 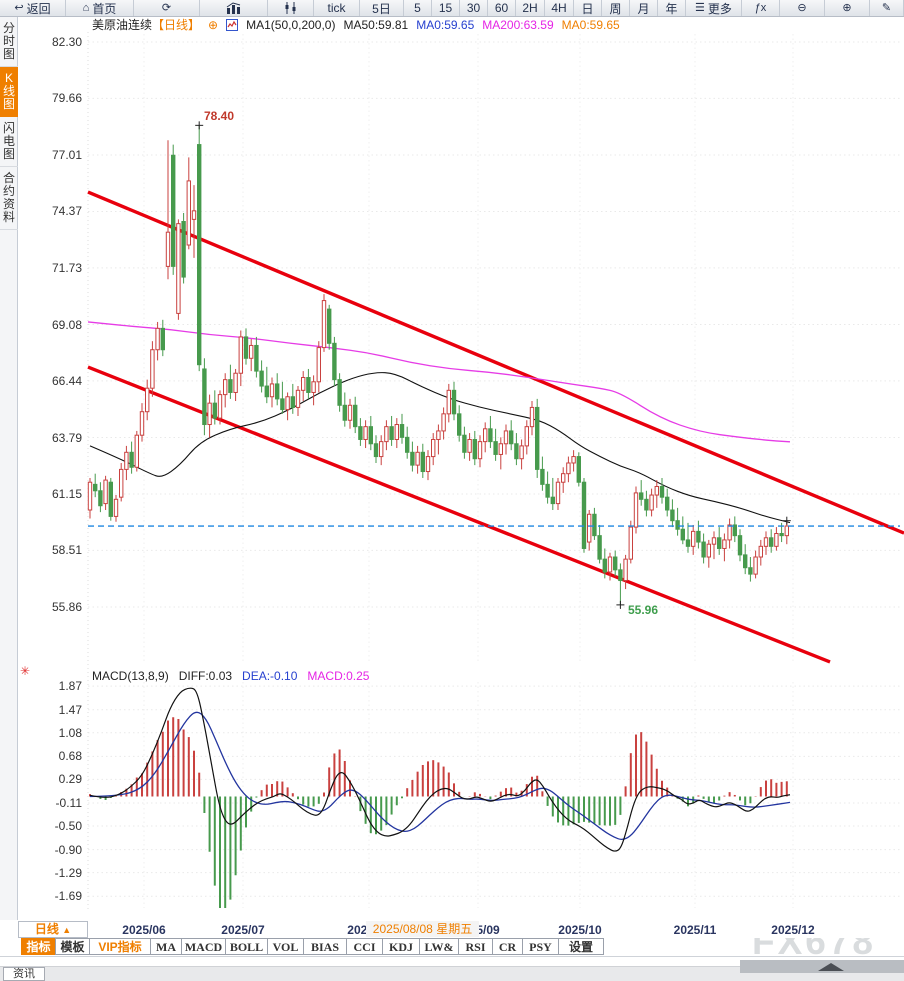 What do you see at coordinates (66, 98) in the screenshot?
I see `price-tick-label: 79.66` at bounding box center [66, 98].